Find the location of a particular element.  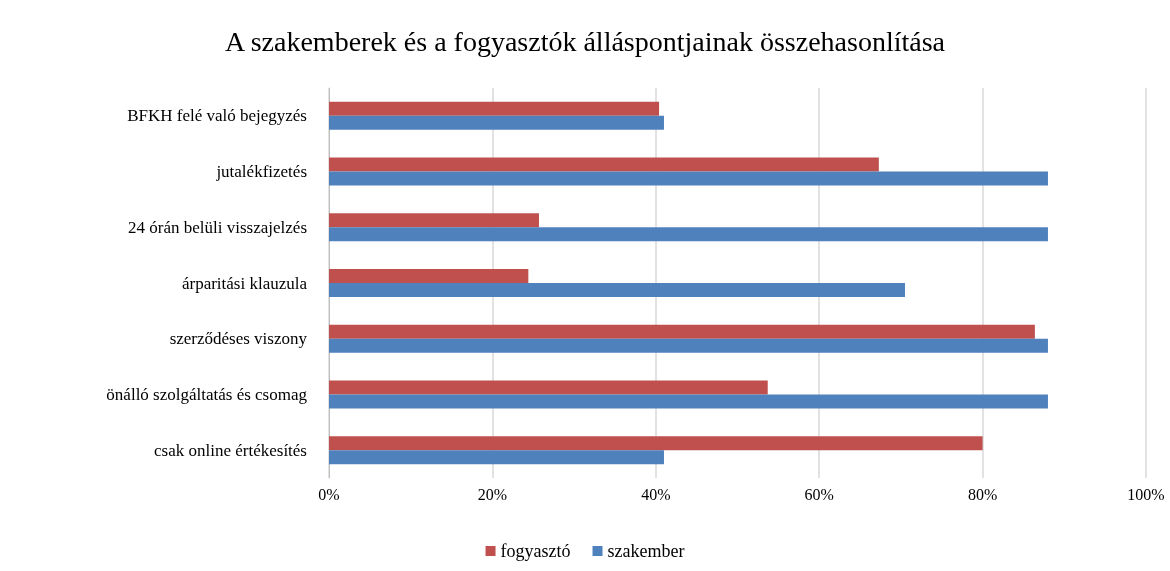

y-tick-label: csak online értékesítés is located at coordinates (230, 450).